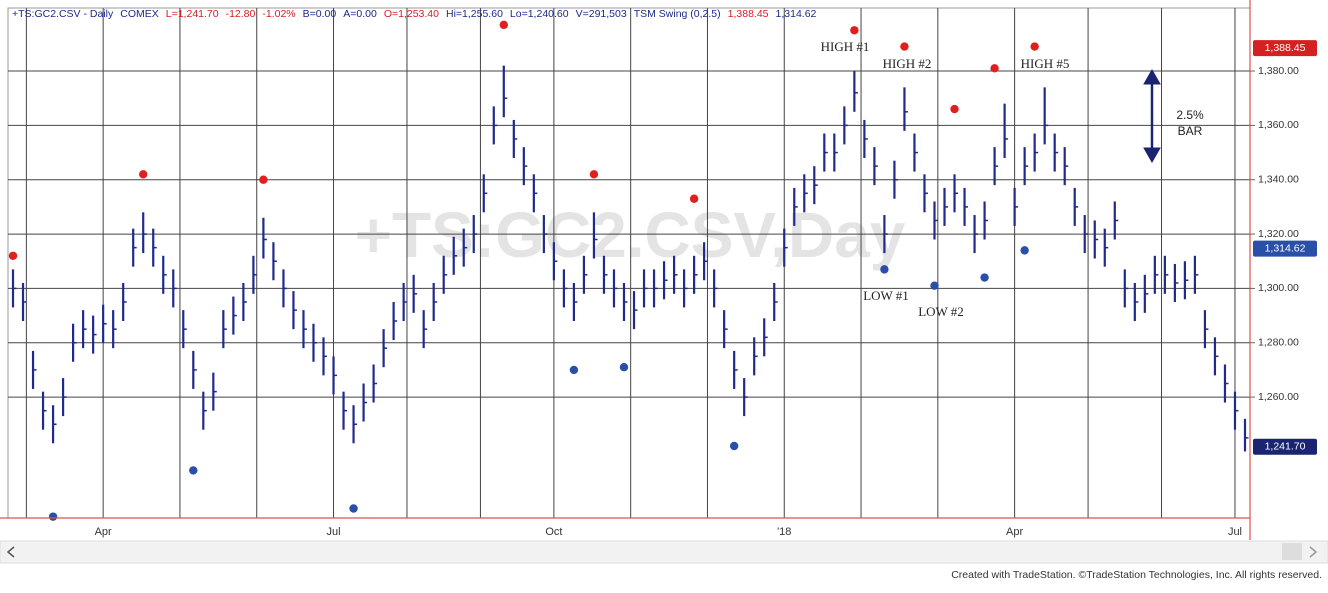 Image resolution: width=1328 pixels, height=593 pixels. I want to click on header-item: COMEX, so click(139, 14).